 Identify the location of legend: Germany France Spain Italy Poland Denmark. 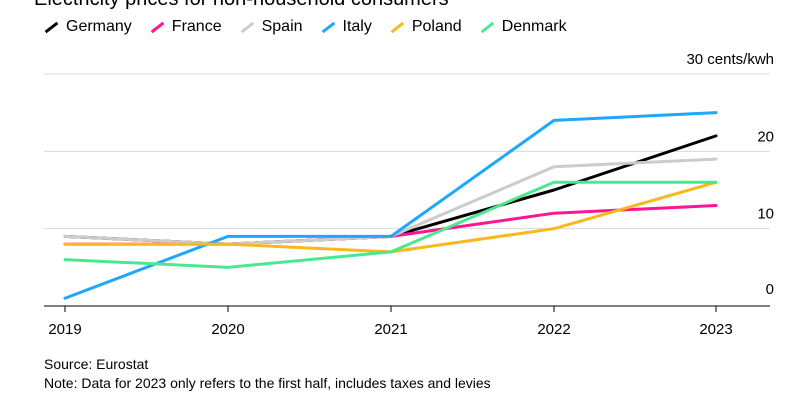
(314, 27).